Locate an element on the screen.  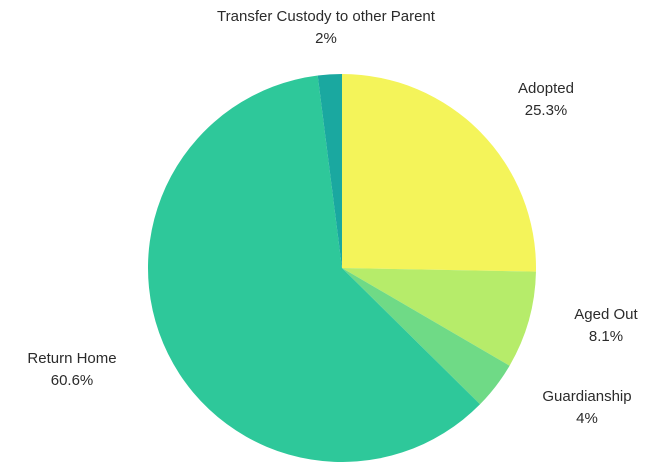
label-transfer-custody: Transfer Custody to other Parent 2% is located at coordinates (326, 28).